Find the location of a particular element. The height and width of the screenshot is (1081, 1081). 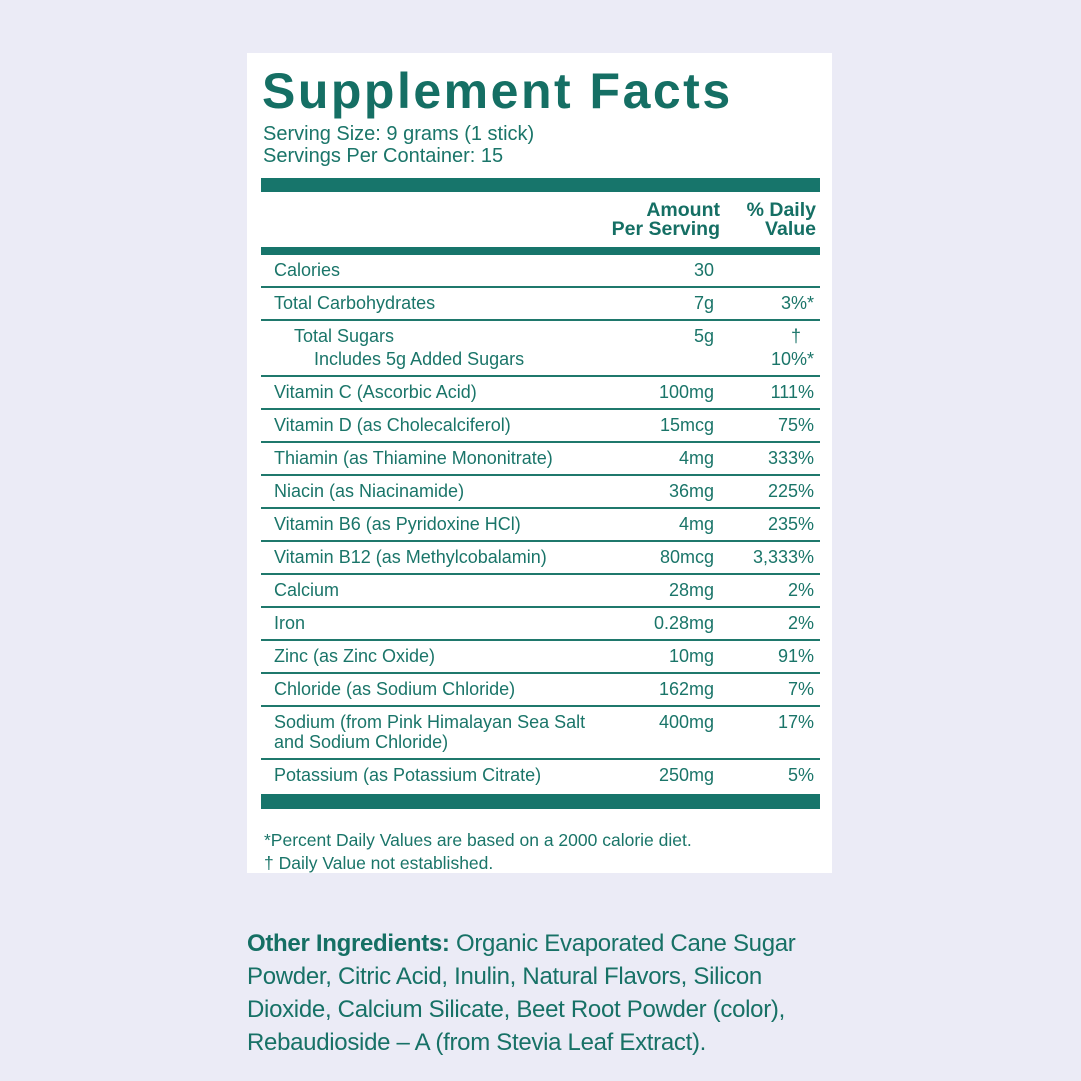

table-row-line: Vitamin D (as Cholecalciferol) 15mcg 75% is located at coordinates (540, 425).